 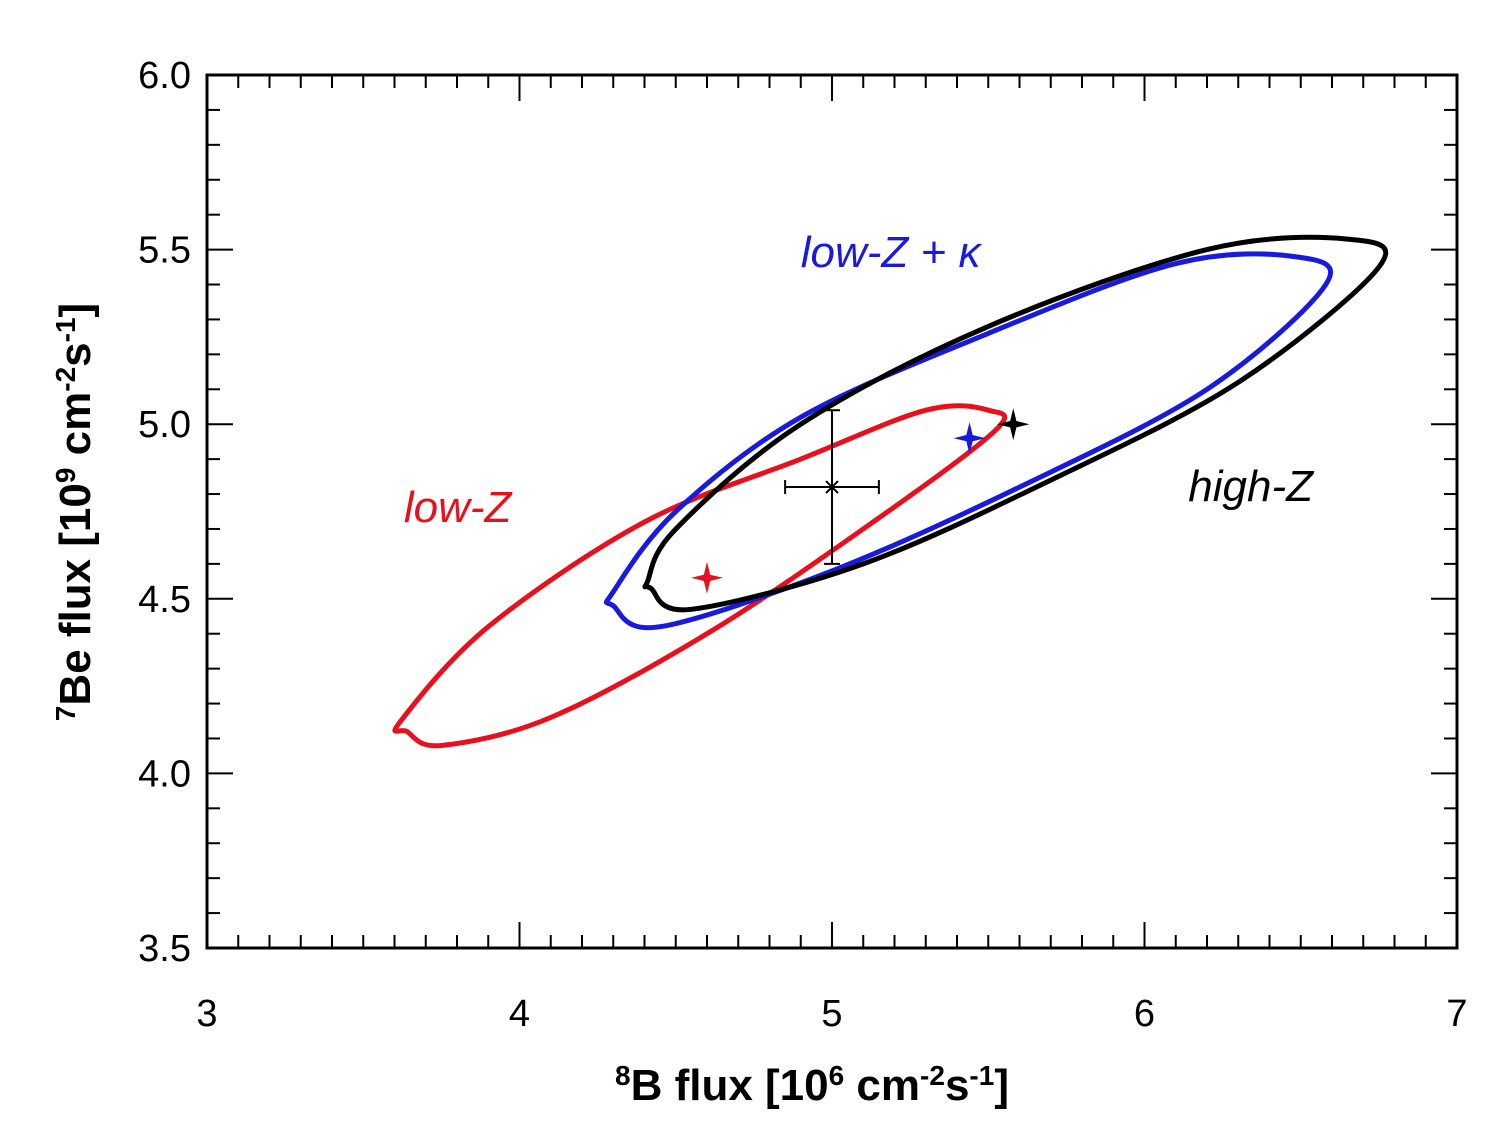 I want to click on y-tick-label: 4.0, so click(x=164, y=774).